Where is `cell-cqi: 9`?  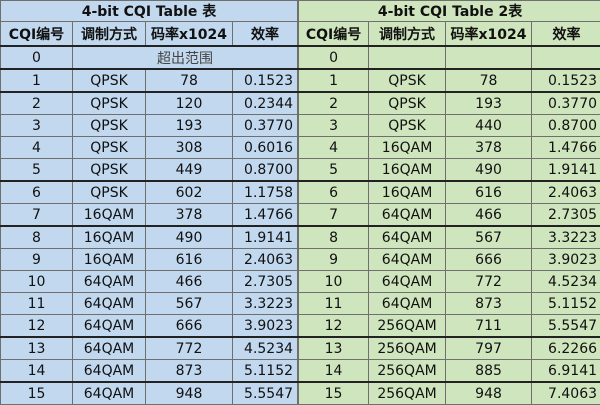 cell-cqi: 9 is located at coordinates (36, 259).